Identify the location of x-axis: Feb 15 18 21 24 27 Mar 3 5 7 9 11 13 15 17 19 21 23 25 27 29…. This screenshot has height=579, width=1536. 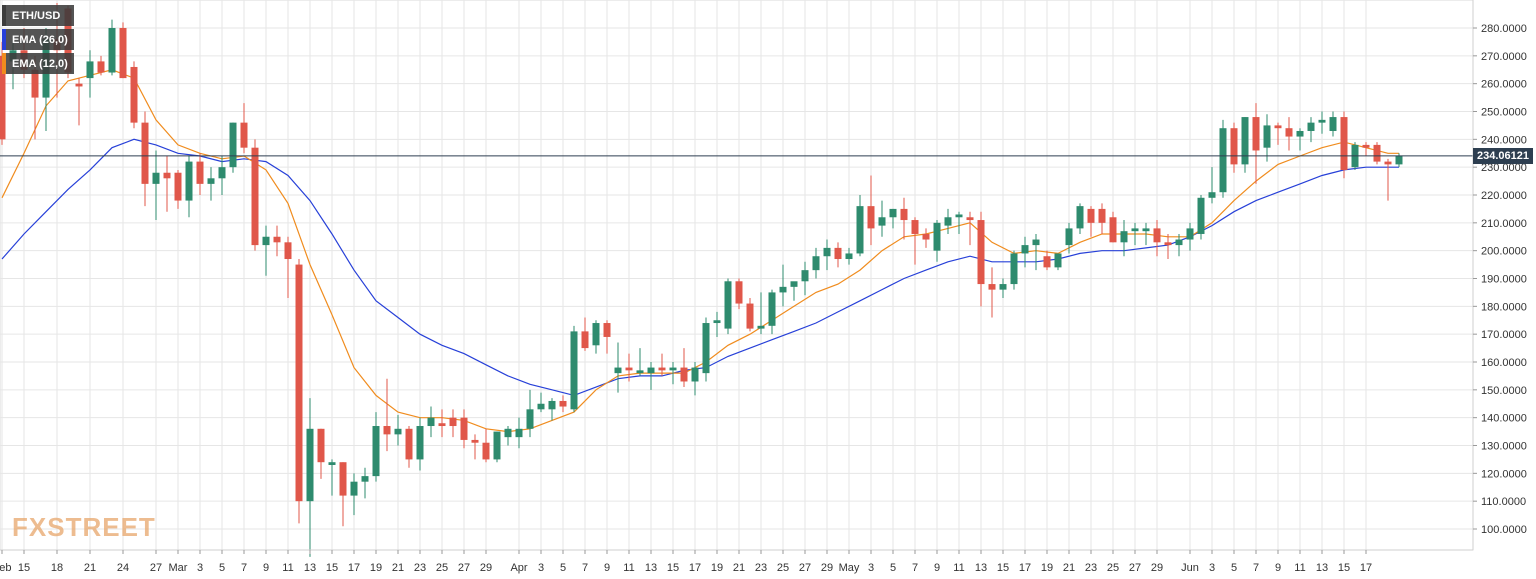
(736, 561).